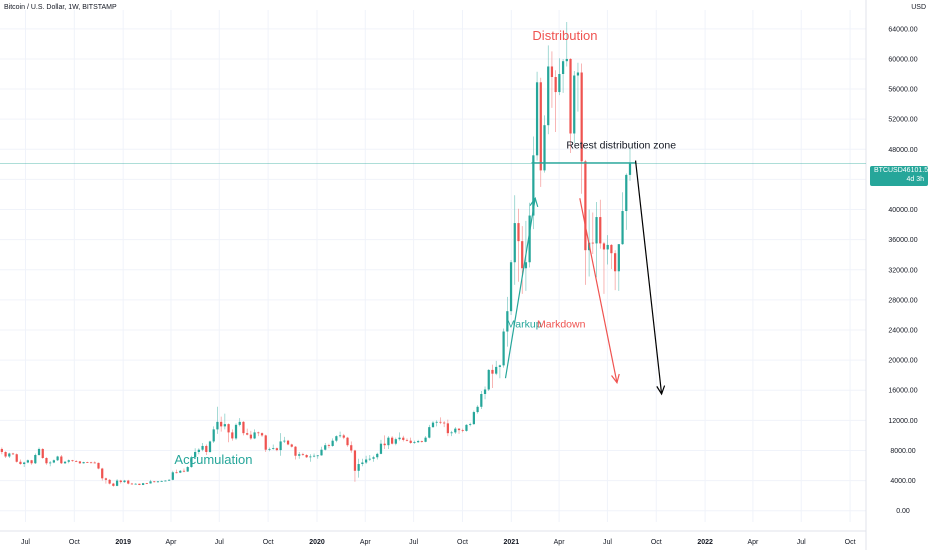 Image resolution: width=932 pixels, height=550 pixels. What do you see at coordinates (902, 29) in the screenshot?
I see `y-tick-label: 64000.00` at bounding box center [902, 29].